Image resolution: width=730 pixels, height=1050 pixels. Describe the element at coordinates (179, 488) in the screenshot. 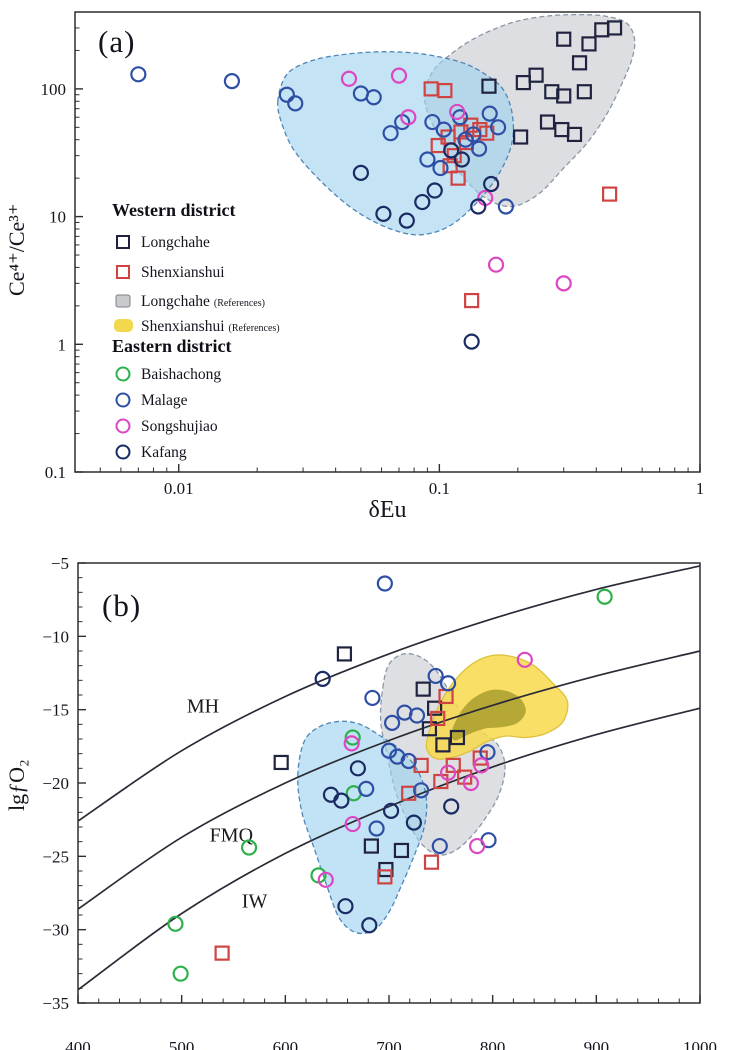

I see `x-tick-label: 0.01` at that location.